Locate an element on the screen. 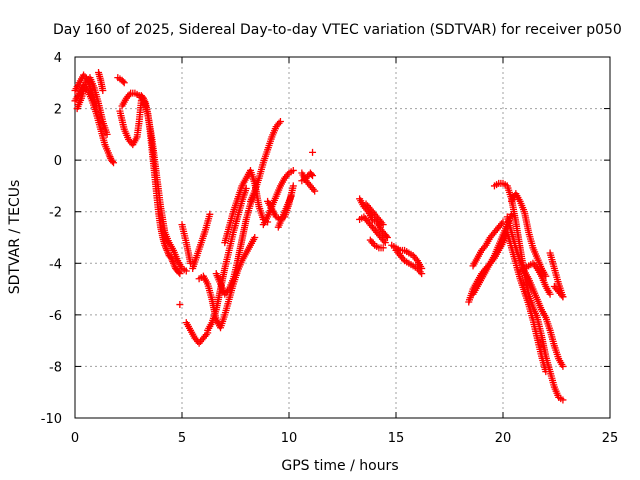 The height and width of the screenshot is (480, 640). series-arc2 is located at coordinates (92, 106).